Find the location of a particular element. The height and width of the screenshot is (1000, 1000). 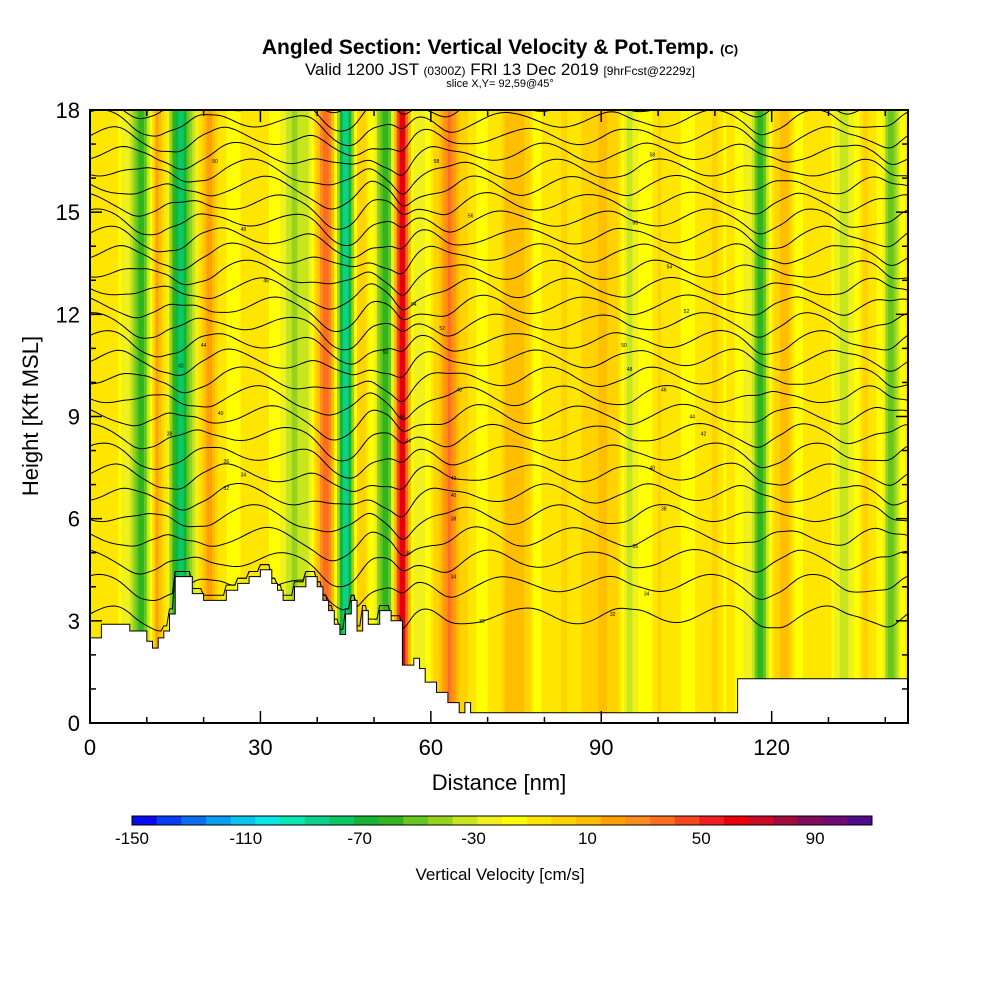

y-axis-title: Height [Kft MSL] is located at coordinates (30, 416).